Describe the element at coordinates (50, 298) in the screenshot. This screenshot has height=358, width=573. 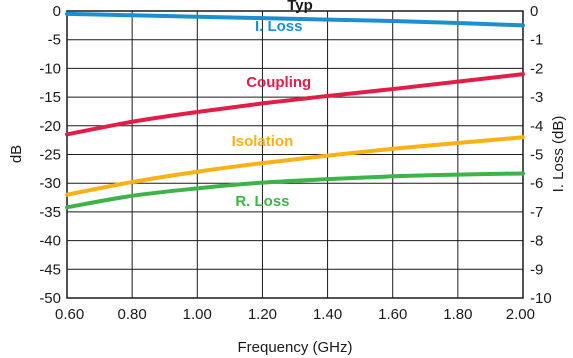
I see `y-tick-label-left: -50` at that location.